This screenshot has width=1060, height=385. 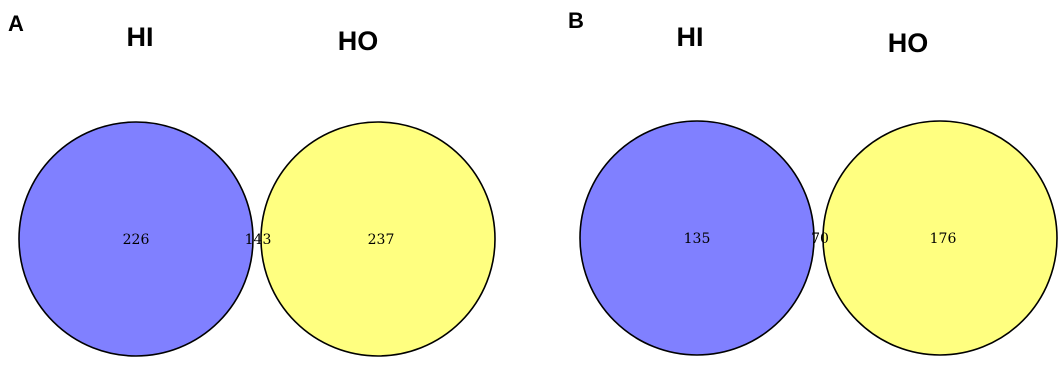 What do you see at coordinates (258, 240) in the screenshot?
I see `count-overlap: 143` at bounding box center [258, 240].